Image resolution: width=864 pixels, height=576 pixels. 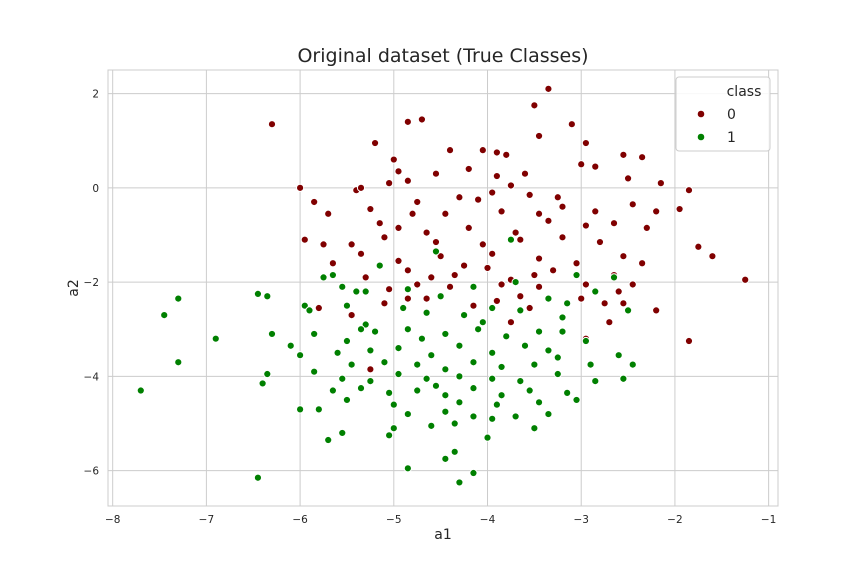 What do you see at coordinates (95, 189) in the screenshot?
I see `y-tick-label: 0` at bounding box center [95, 189].